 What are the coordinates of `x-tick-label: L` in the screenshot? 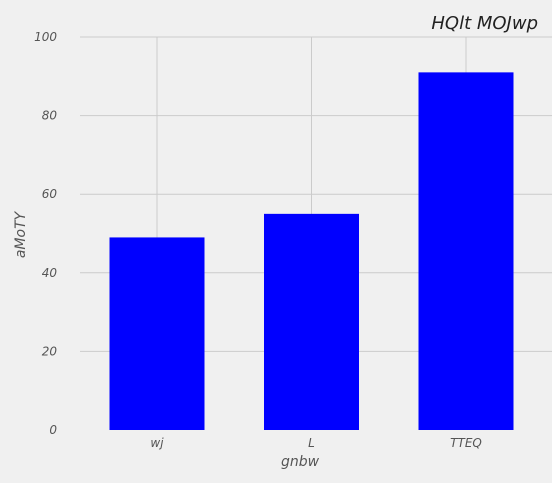 It's located at (311, 443).